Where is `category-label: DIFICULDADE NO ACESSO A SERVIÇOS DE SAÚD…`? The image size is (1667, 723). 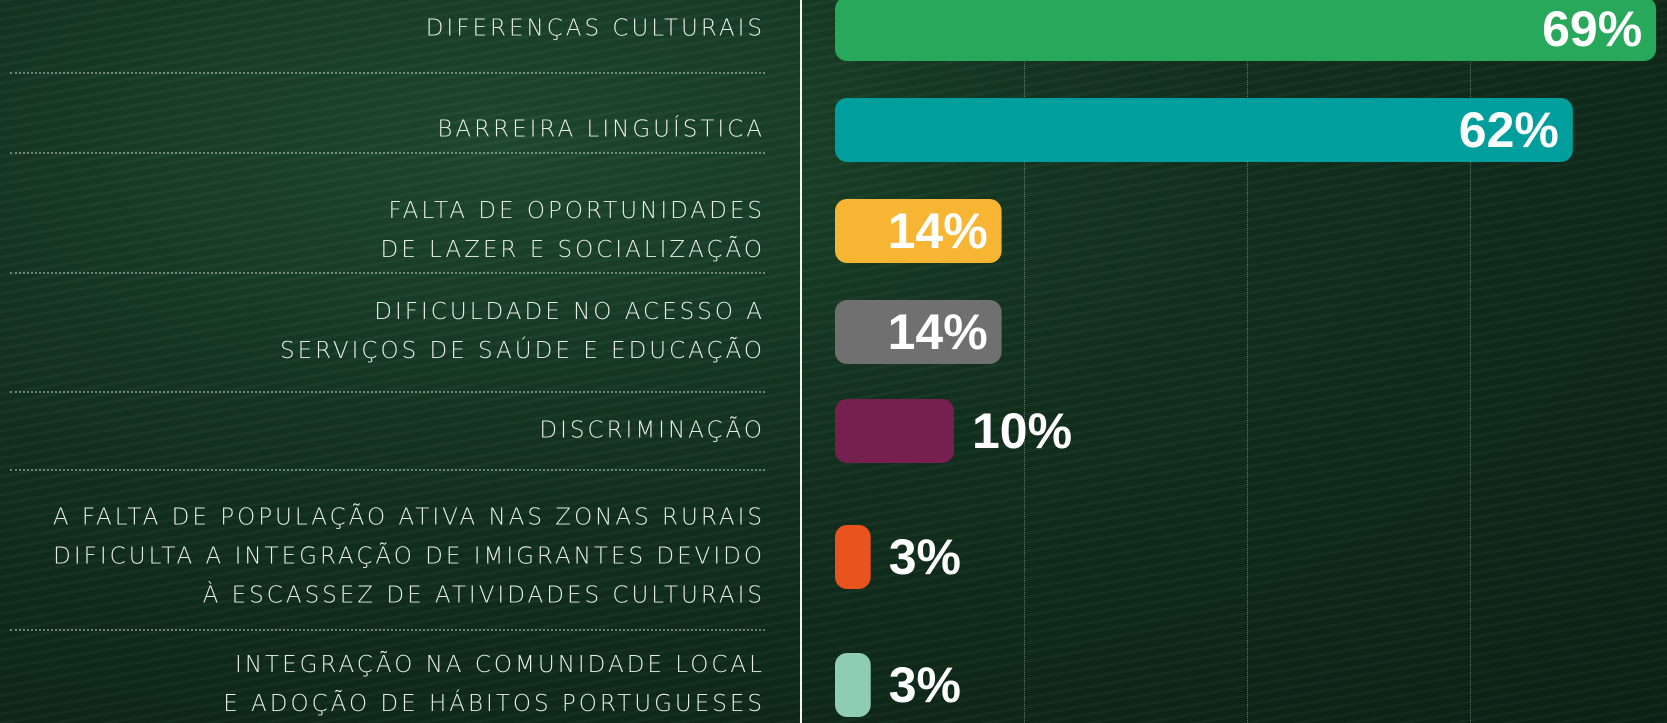
category-label: DIFICULDADE NO ACESSO A SERVIÇOS DE SAÚD… is located at coordinates (522, 331).